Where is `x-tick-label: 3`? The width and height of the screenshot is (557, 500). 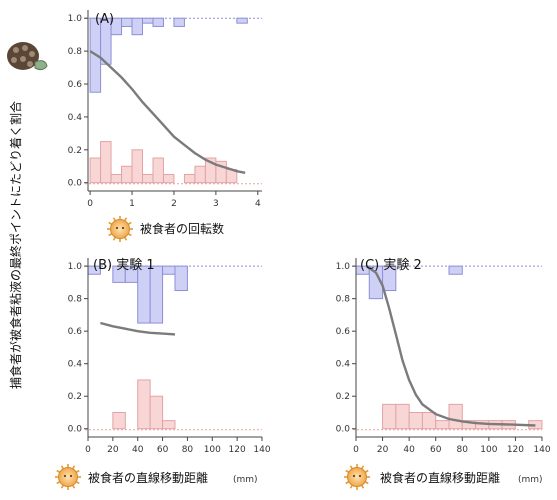
x-tick-label: 3 is located at coordinates (216, 204).